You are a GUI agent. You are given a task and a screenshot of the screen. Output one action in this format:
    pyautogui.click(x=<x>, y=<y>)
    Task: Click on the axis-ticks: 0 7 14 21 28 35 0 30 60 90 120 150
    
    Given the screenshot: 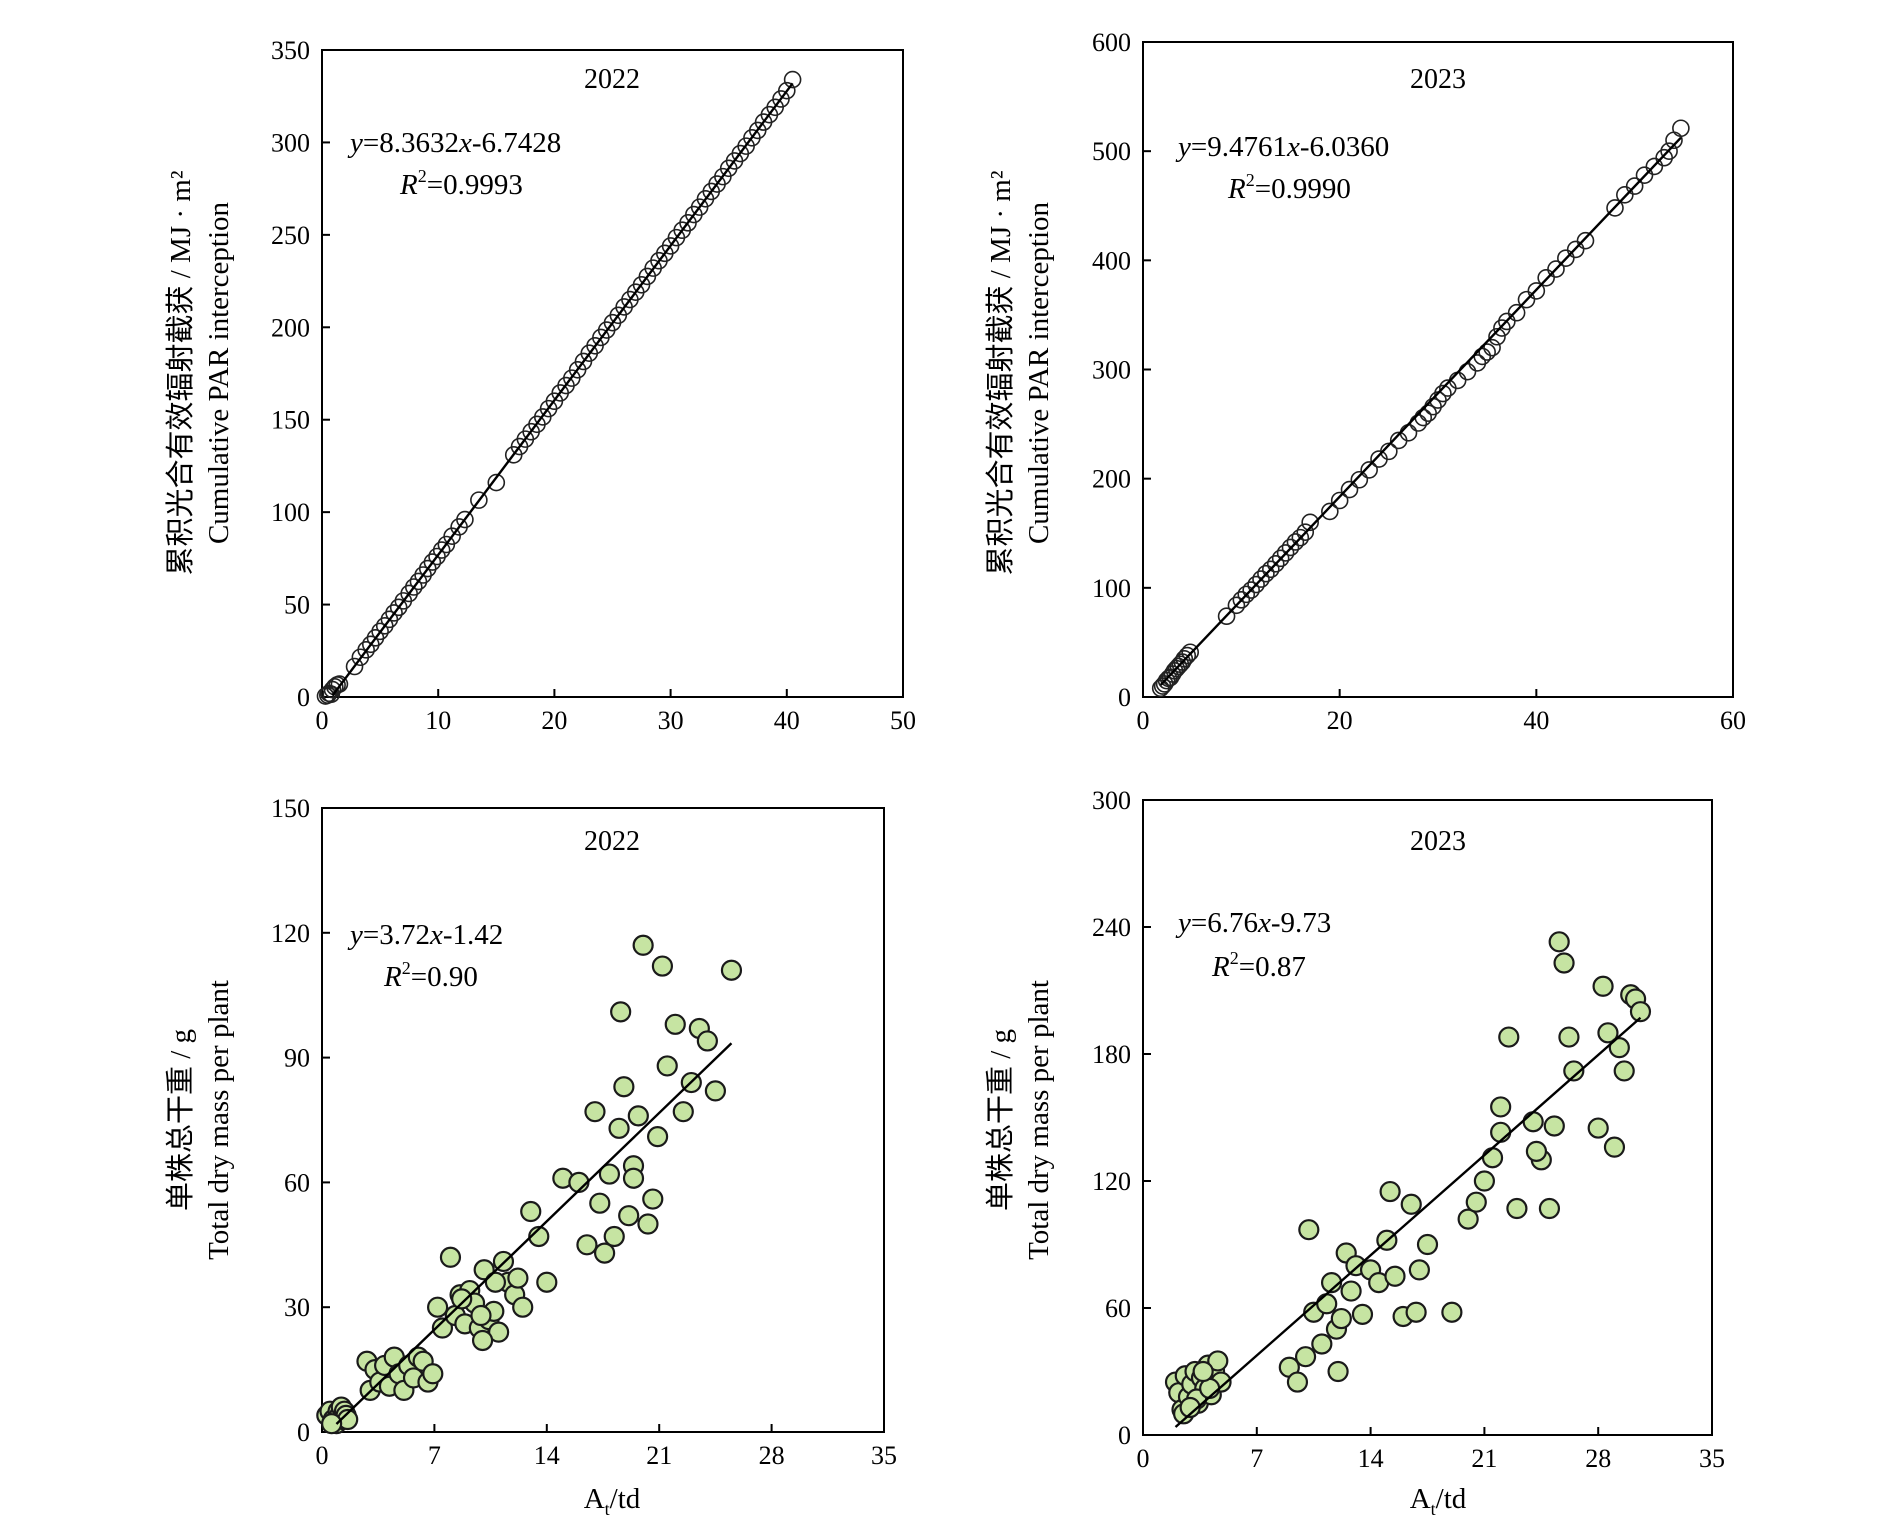 What is the action you would take?
    pyautogui.click(x=584, y=1132)
    